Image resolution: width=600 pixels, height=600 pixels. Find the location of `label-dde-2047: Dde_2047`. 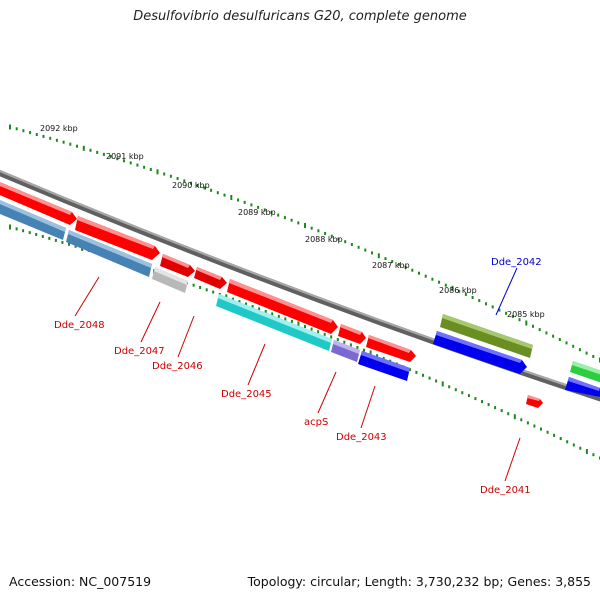

label-dde-2047: Dde_2047 is located at coordinates (139, 351).